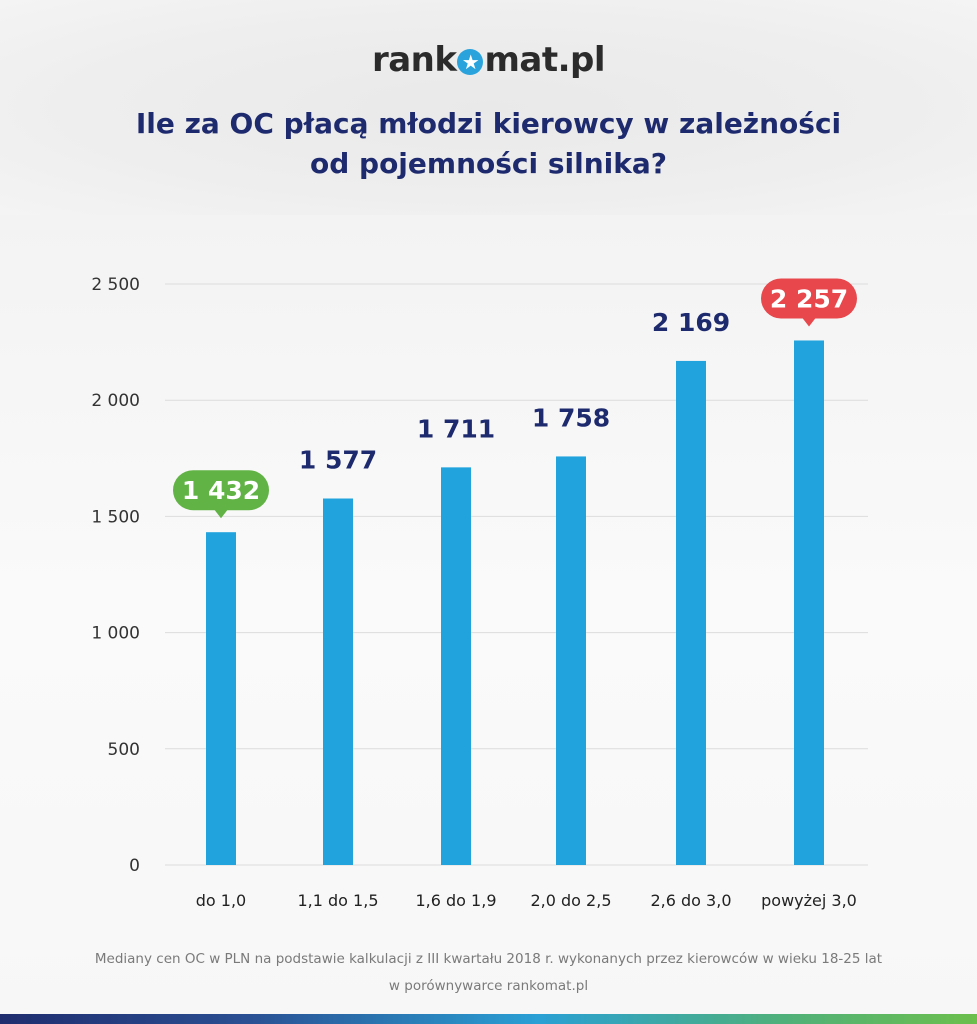  I want to click on x-tick-label: 1,6 do 1,9, so click(455, 900).